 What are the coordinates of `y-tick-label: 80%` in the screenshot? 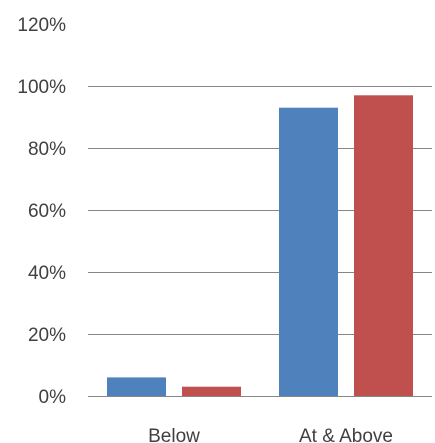 It's located at (47, 149).